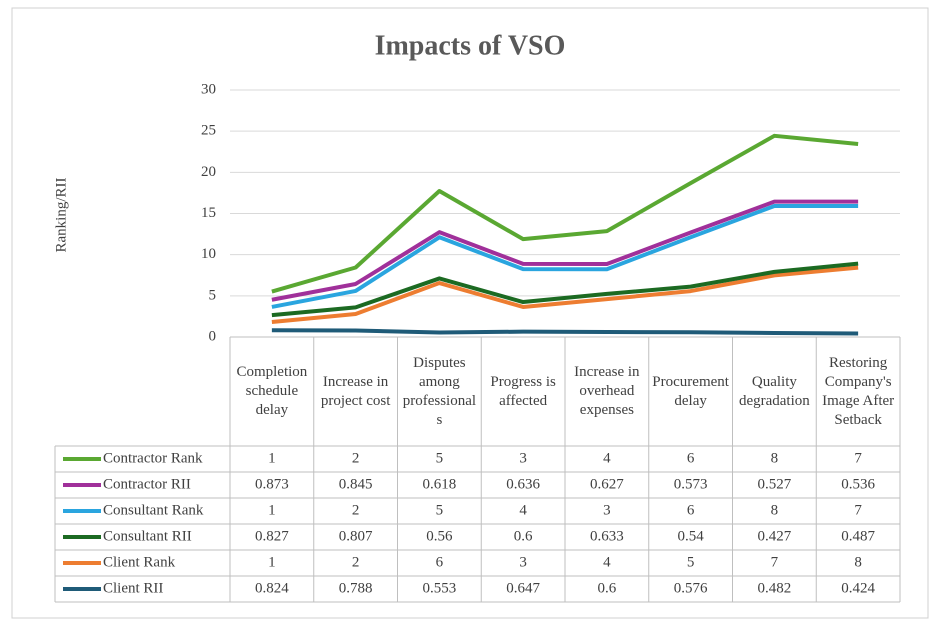 This screenshot has height=629, width=942. What do you see at coordinates (208, 172) in the screenshot?
I see `y-tick-label: 20` at bounding box center [208, 172].